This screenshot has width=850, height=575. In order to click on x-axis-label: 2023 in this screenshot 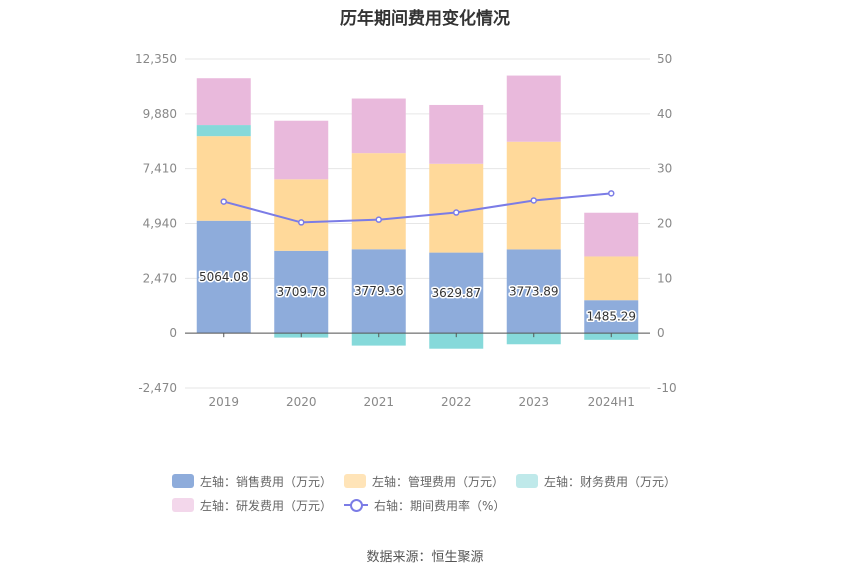, I will do `click(533, 402)`.